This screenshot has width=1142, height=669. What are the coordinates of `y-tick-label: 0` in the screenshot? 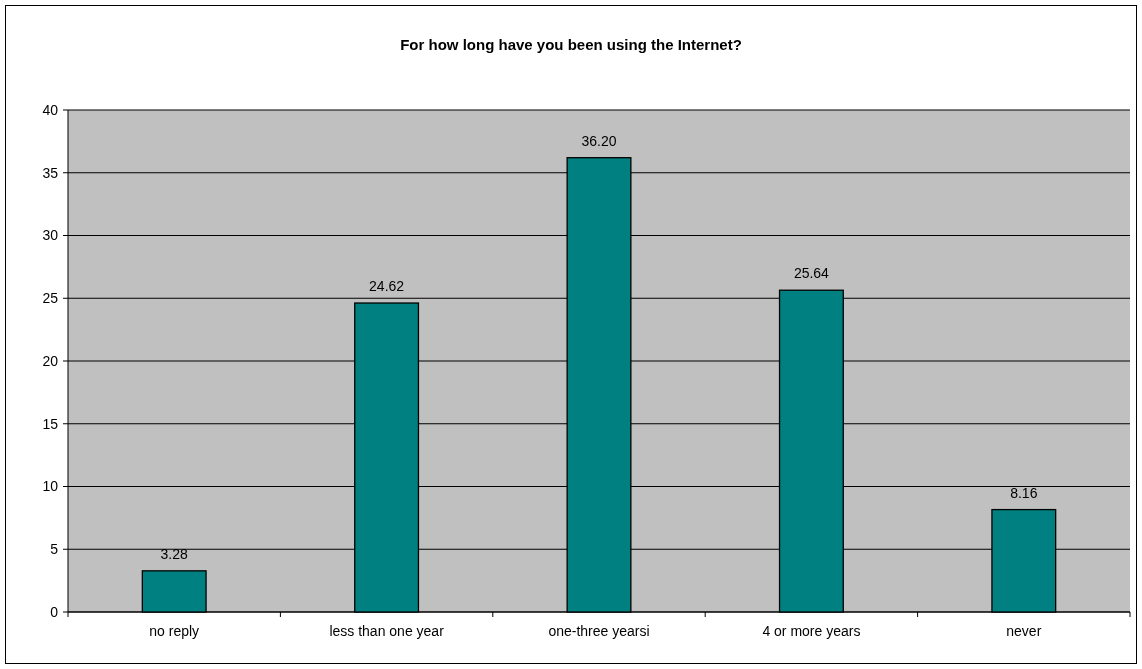 It's located at (54, 611).